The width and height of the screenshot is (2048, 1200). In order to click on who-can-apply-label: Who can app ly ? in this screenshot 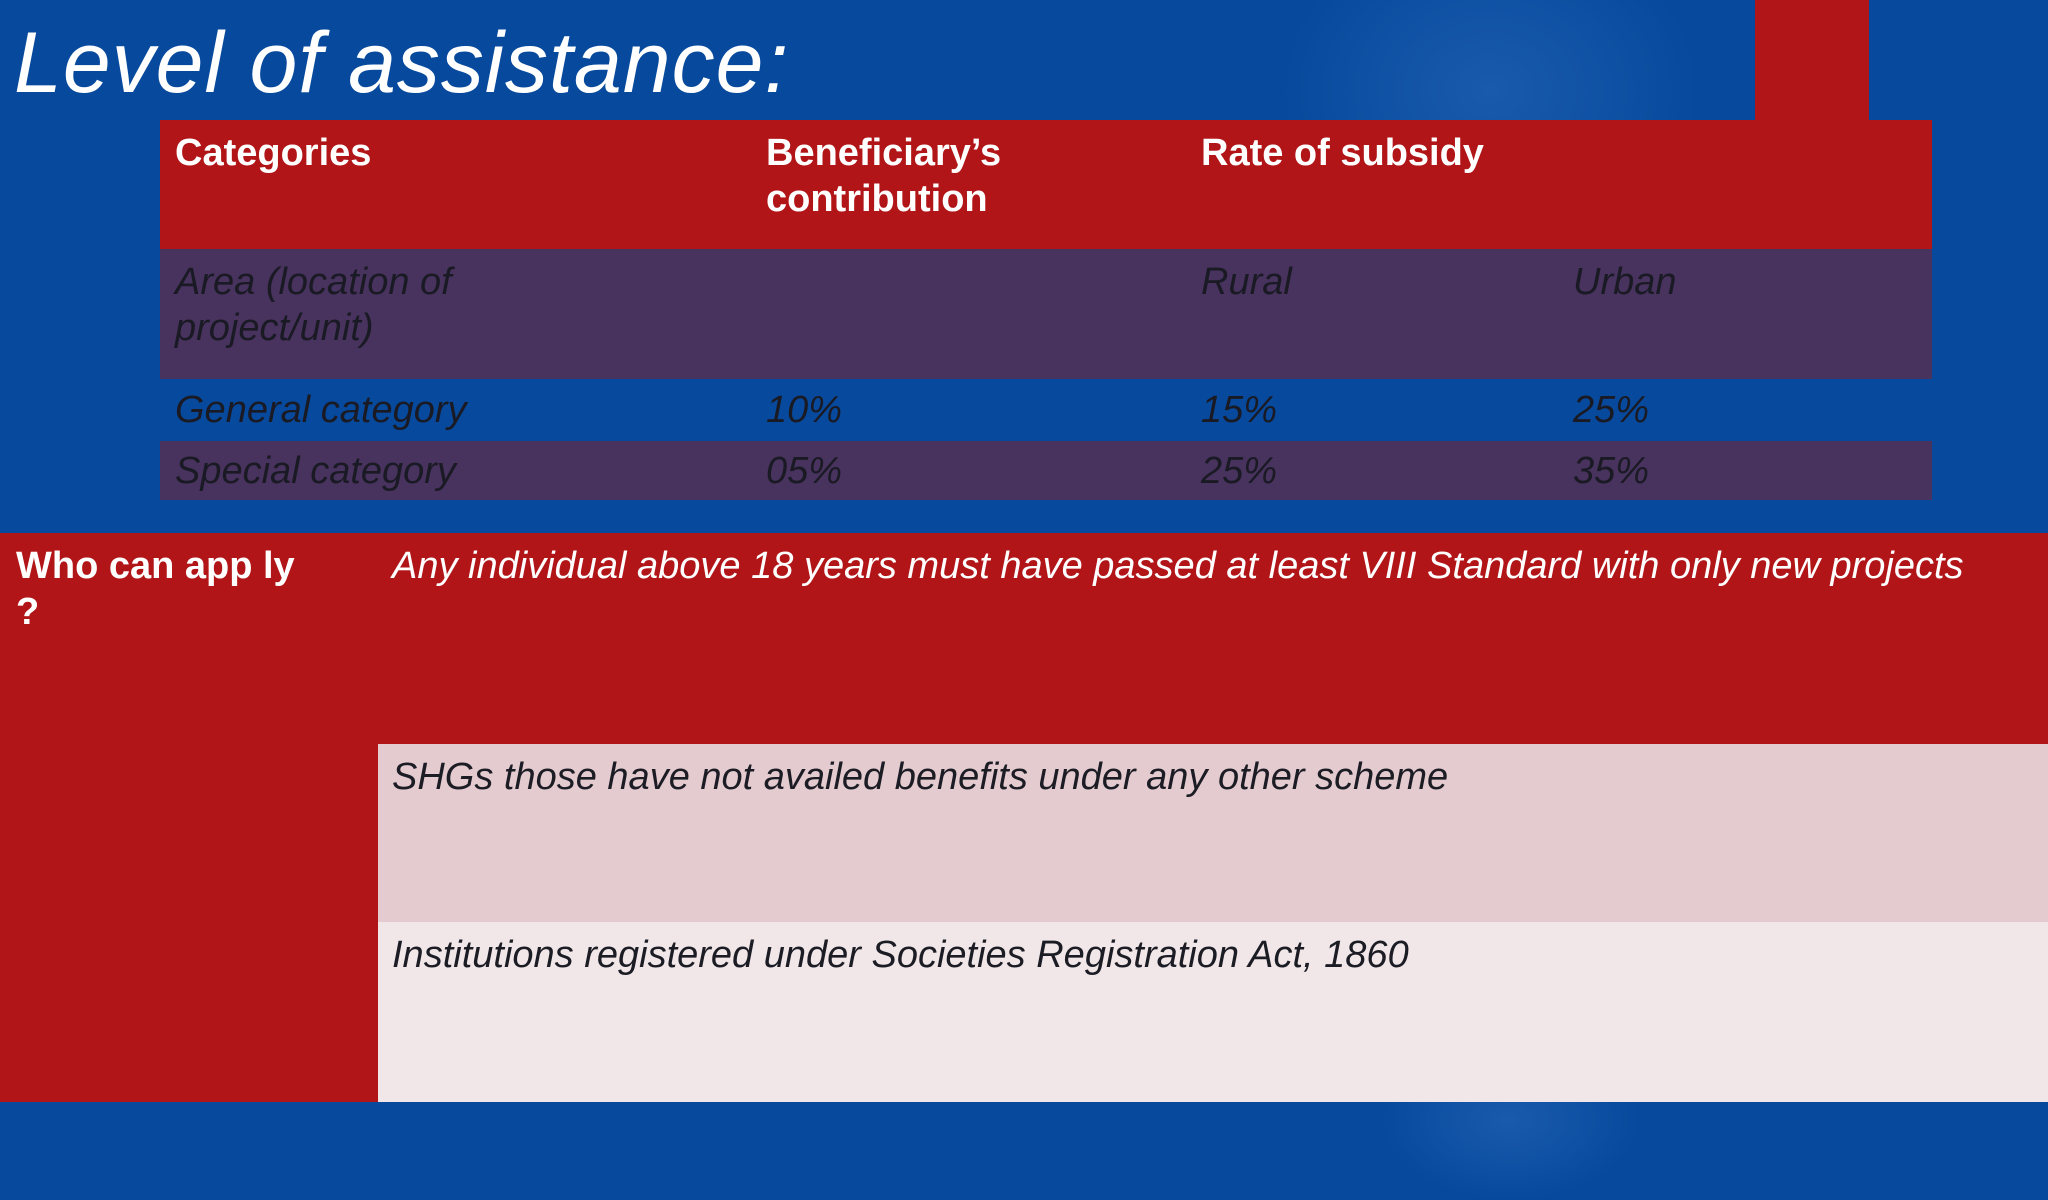, I will do `click(155, 589)`.